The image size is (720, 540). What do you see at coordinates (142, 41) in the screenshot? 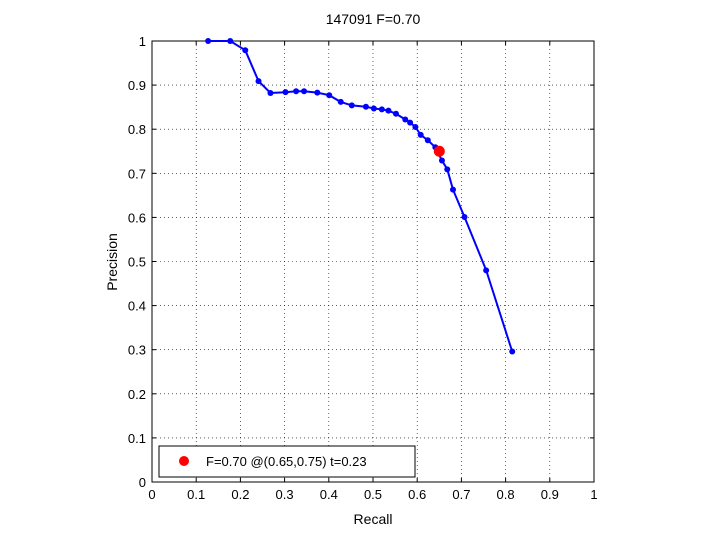
I see `y-tick-label: 1` at bounding box center [142, 41].